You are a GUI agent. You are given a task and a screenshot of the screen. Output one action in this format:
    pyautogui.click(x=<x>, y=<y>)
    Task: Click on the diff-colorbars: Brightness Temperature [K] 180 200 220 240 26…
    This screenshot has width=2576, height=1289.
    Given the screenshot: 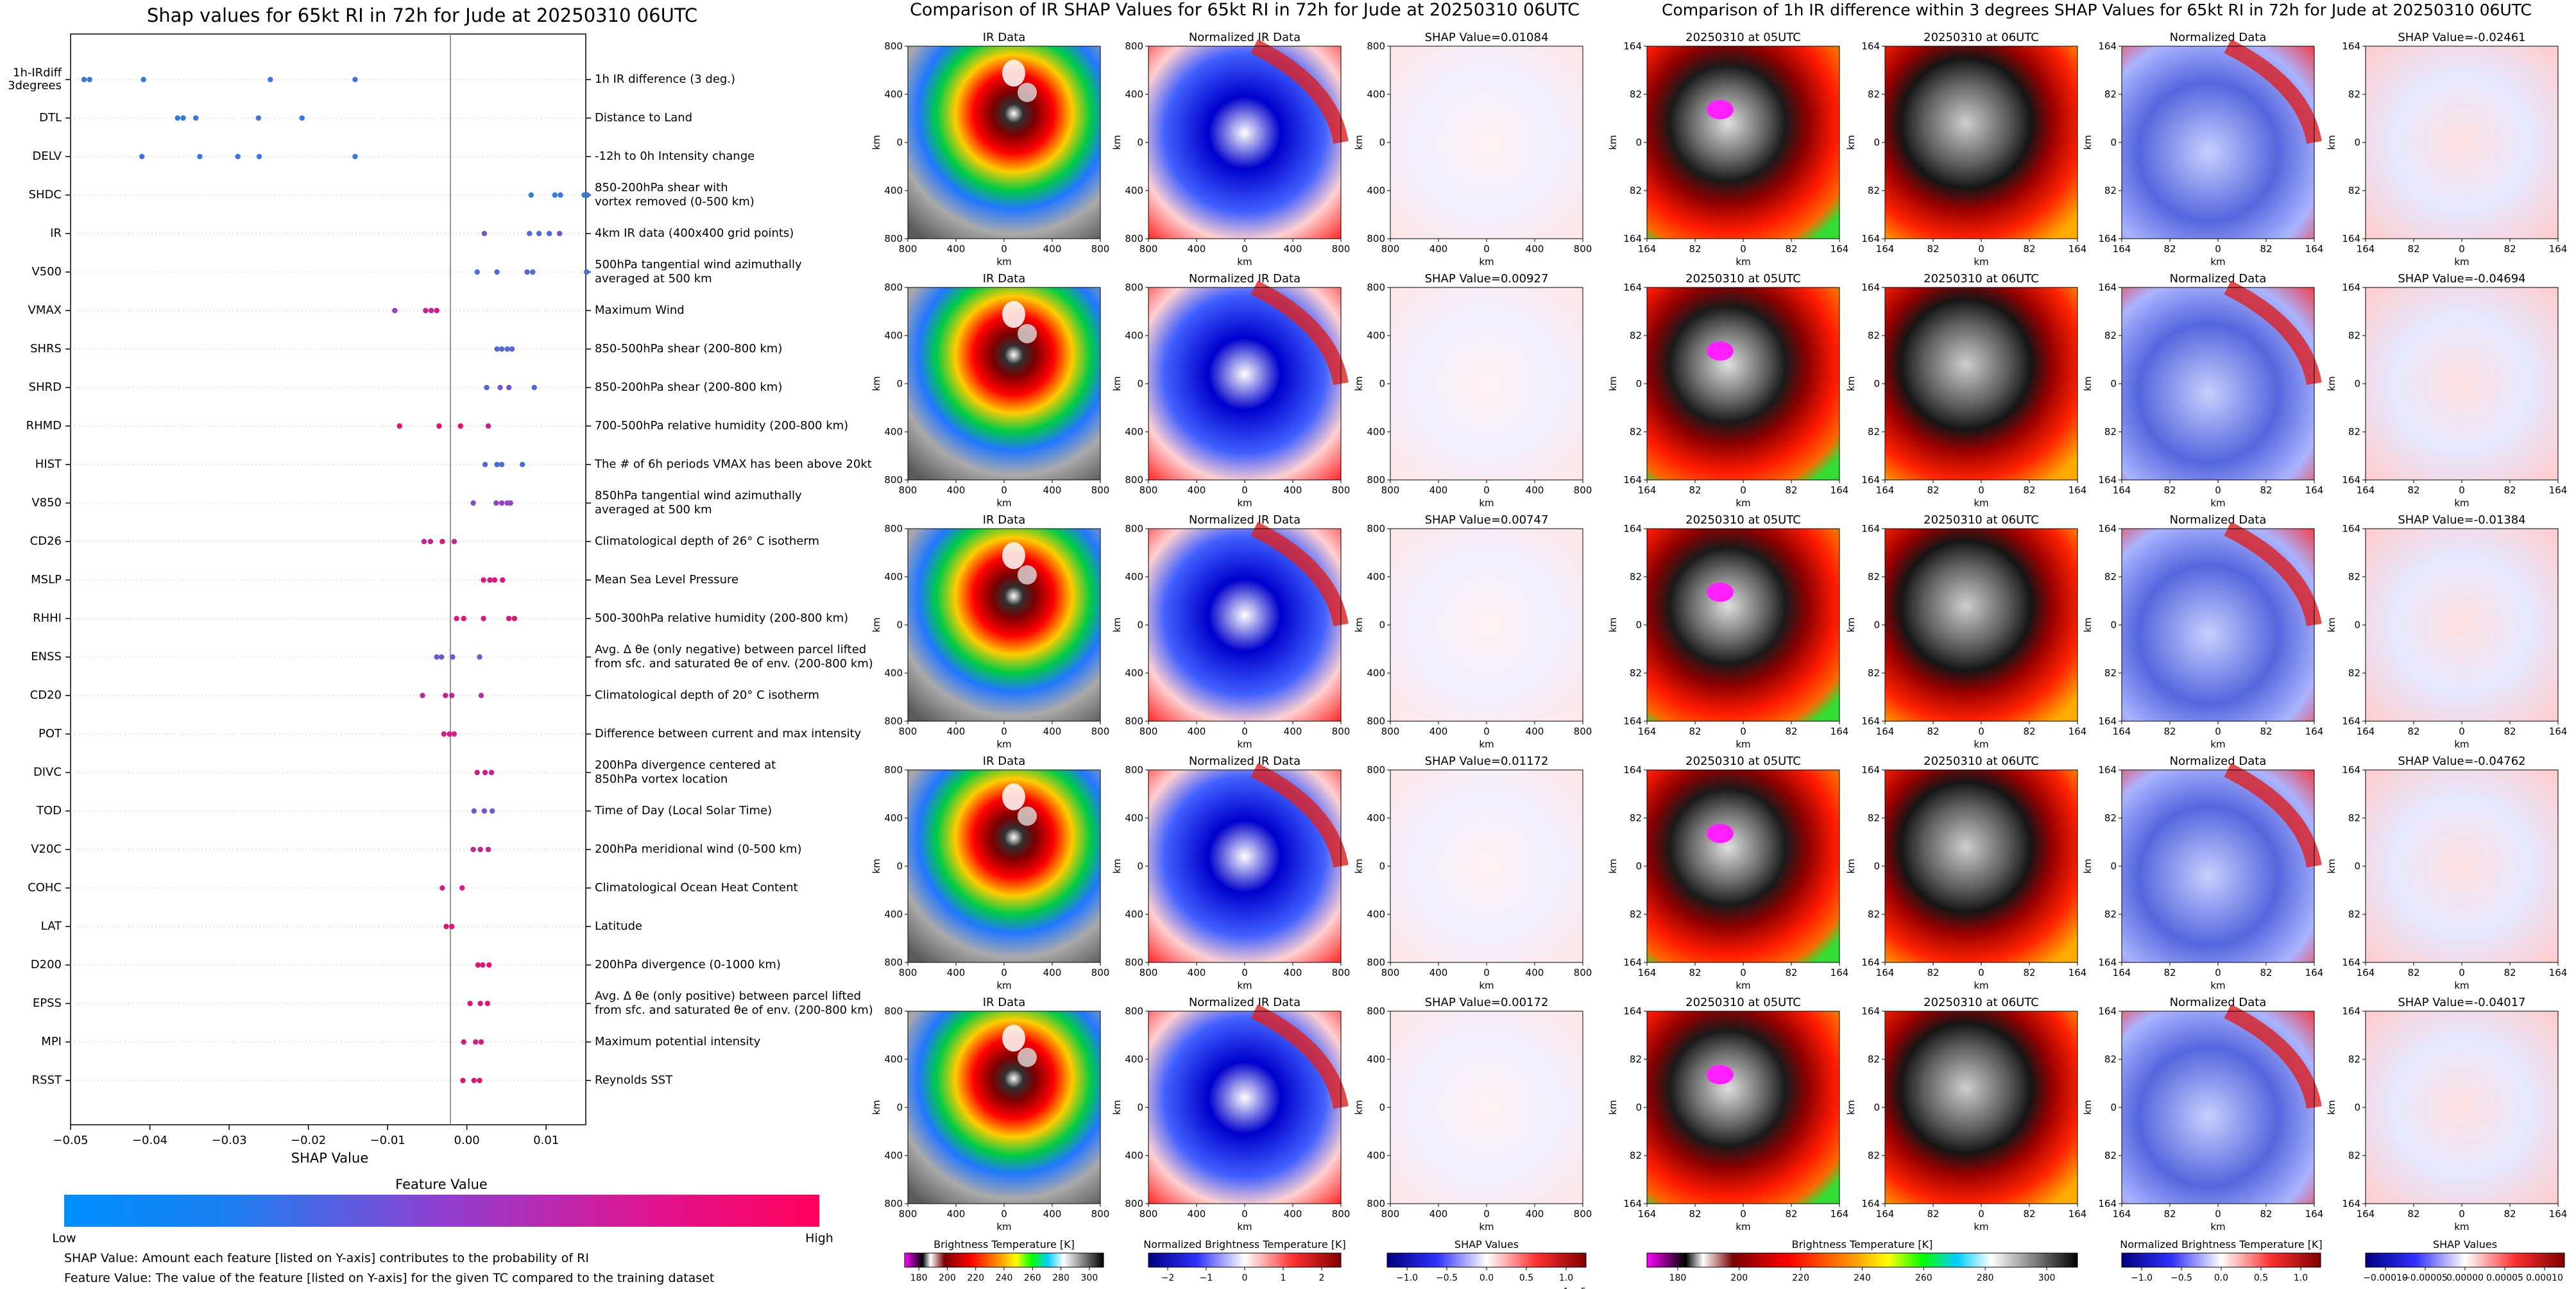 What is the action you would take?
    pyautogui.click(x=2105, y=1260)
    